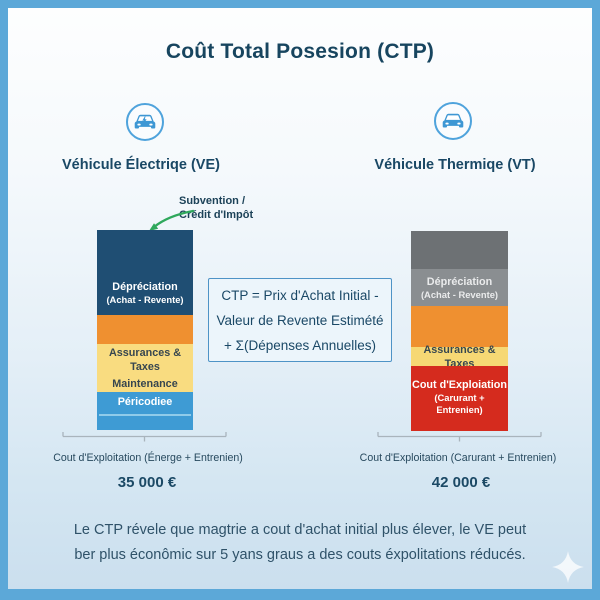 This screenshot has width=600, height=600. I want to click on formula-line-1: CTP = Prix d'Achat Initial -, so click(300, 295).